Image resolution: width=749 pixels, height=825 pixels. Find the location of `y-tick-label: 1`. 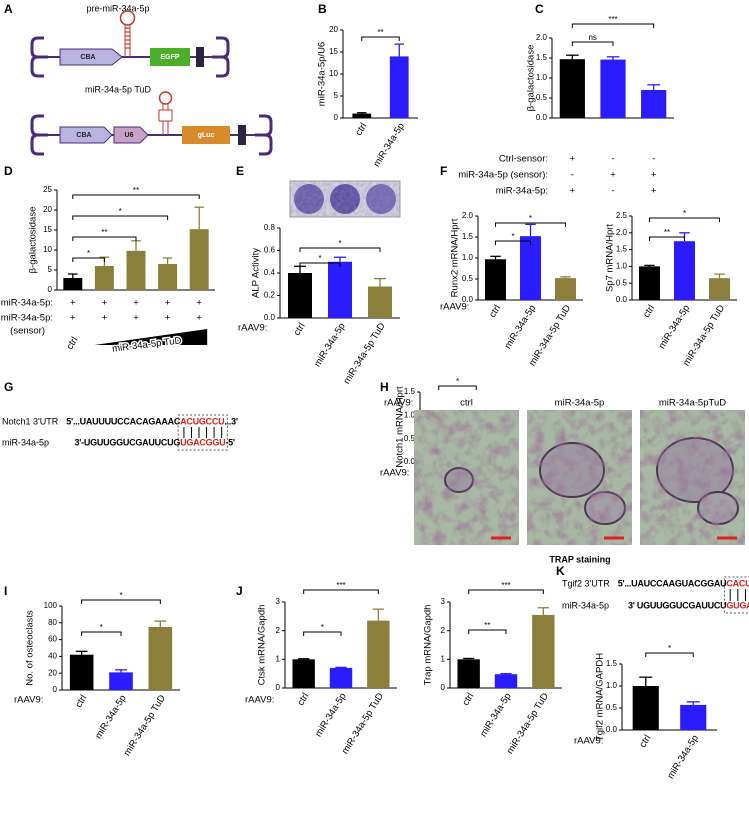

y-tick-label: 1 is located at coordinates (278, 658).